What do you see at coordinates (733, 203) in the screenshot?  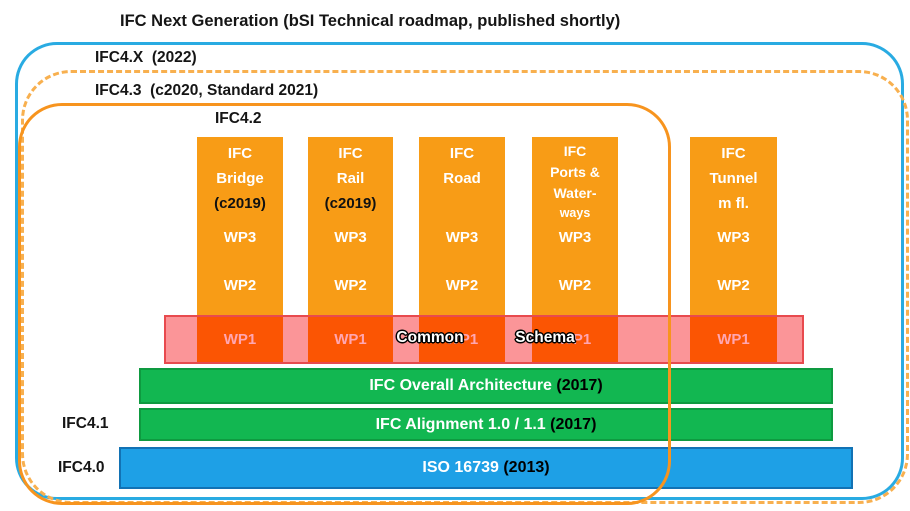 I see `column-title-line: m fl.` at bounding box center [733, 203].